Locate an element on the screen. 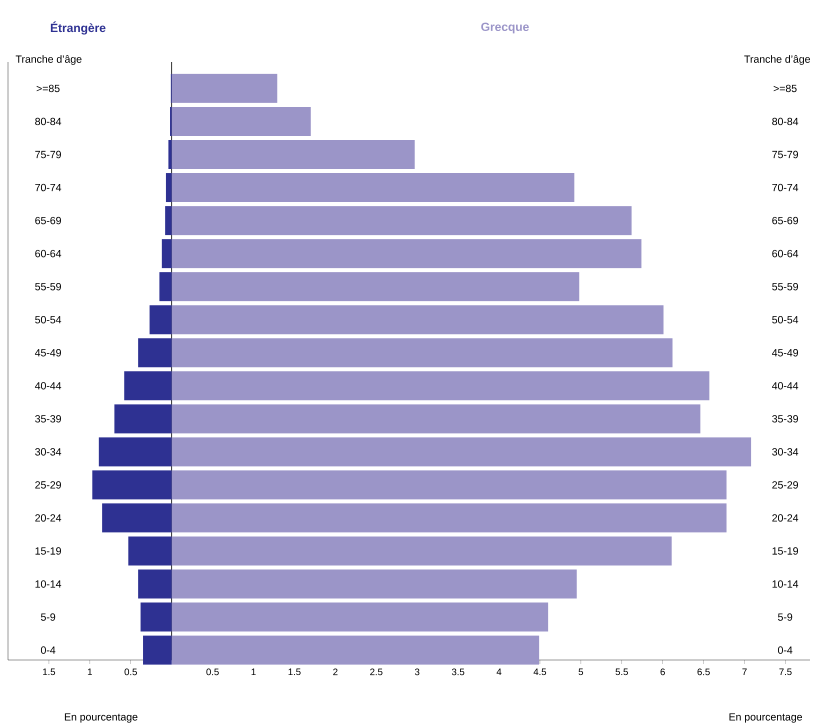  x-tick-label: 7 is located at coordinates (744, 672).